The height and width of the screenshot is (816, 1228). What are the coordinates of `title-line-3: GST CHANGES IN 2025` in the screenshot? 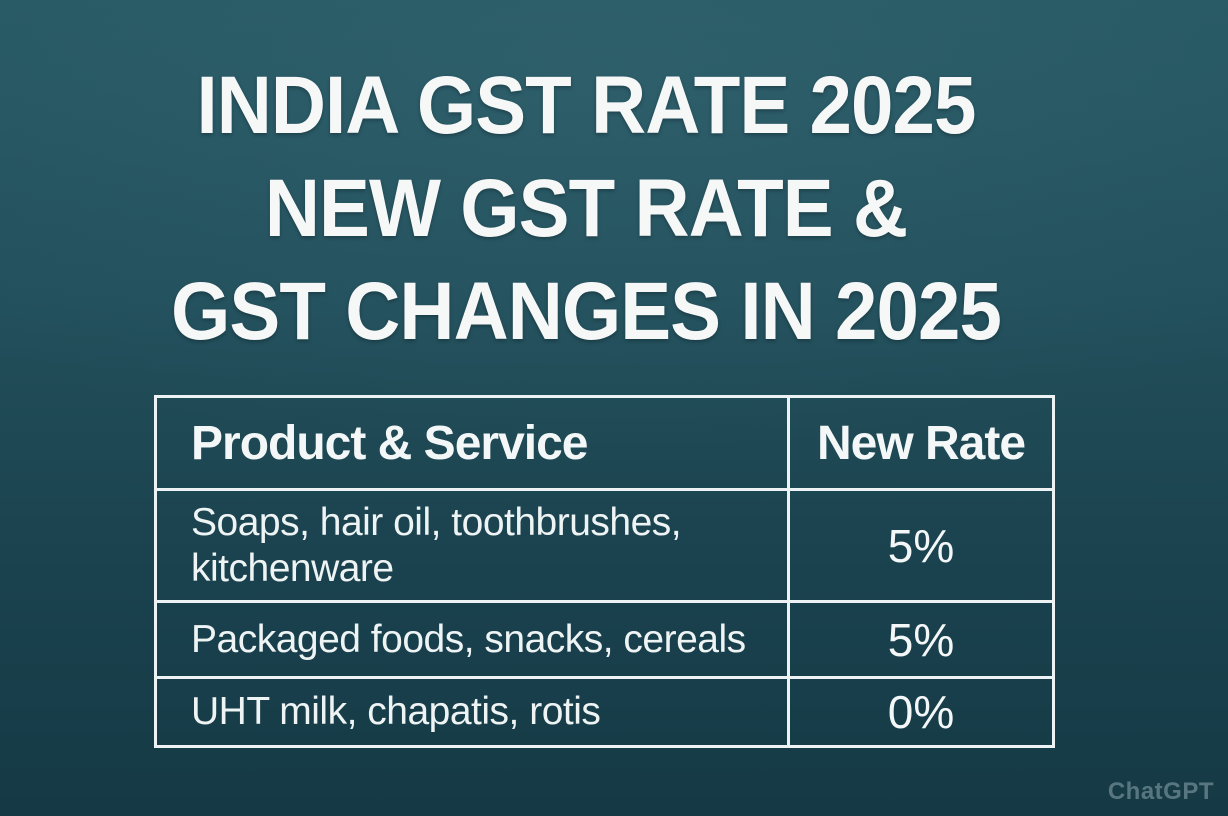 It's located at (586, 311).